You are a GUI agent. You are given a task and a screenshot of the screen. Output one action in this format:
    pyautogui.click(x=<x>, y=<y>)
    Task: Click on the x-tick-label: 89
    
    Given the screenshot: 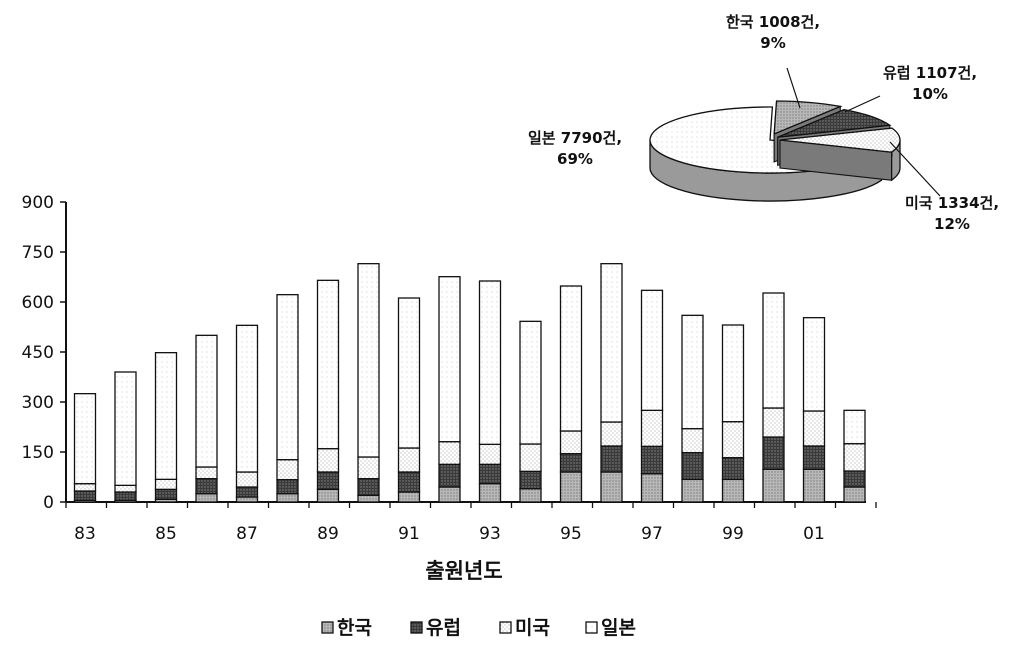 What is the action you would take?
    pyautogui.click(x=328, y=534)
    